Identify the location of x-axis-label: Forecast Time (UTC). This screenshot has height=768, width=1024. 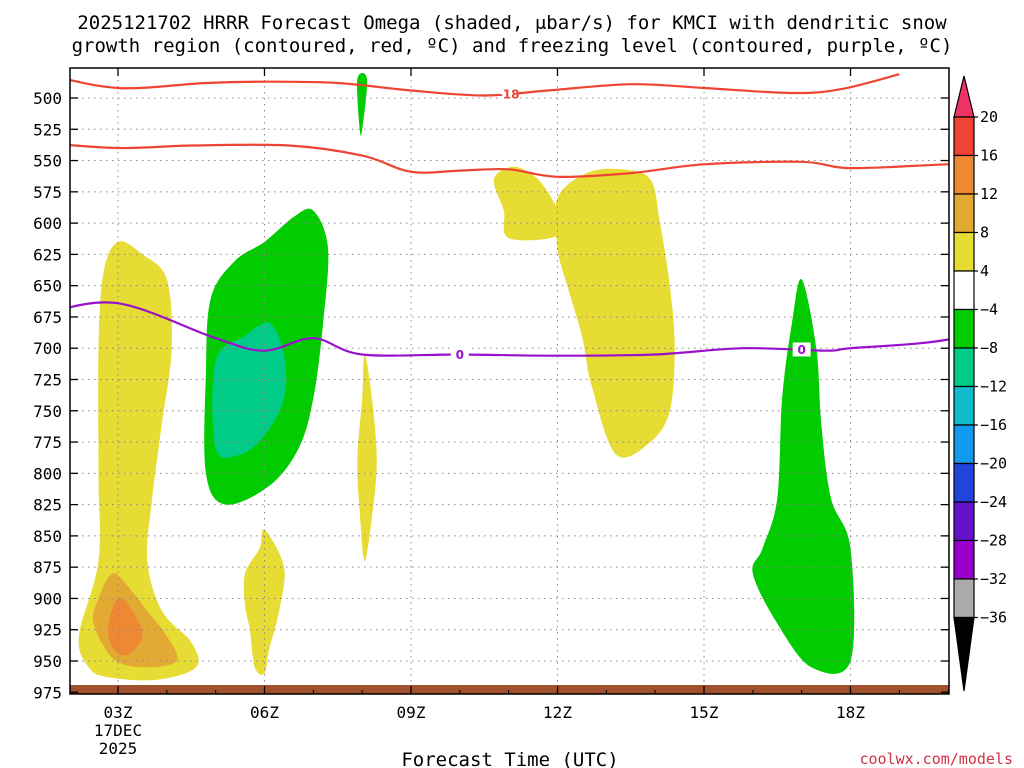
(509, 758).